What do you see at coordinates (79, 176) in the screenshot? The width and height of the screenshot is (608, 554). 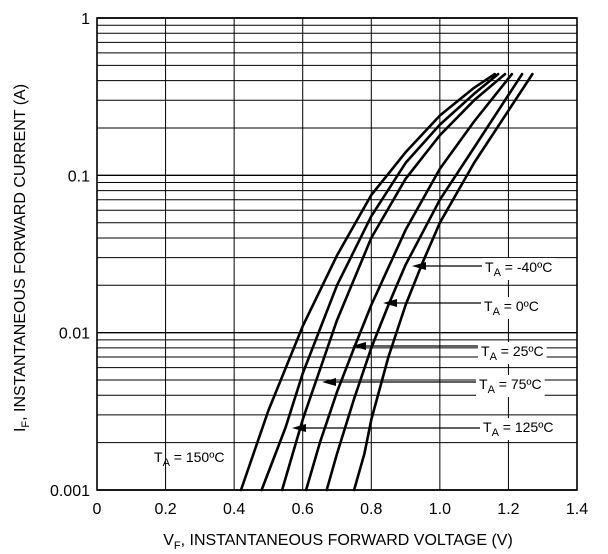 I see `y-tick-label: 0.1` at bounding box center [79, 176].